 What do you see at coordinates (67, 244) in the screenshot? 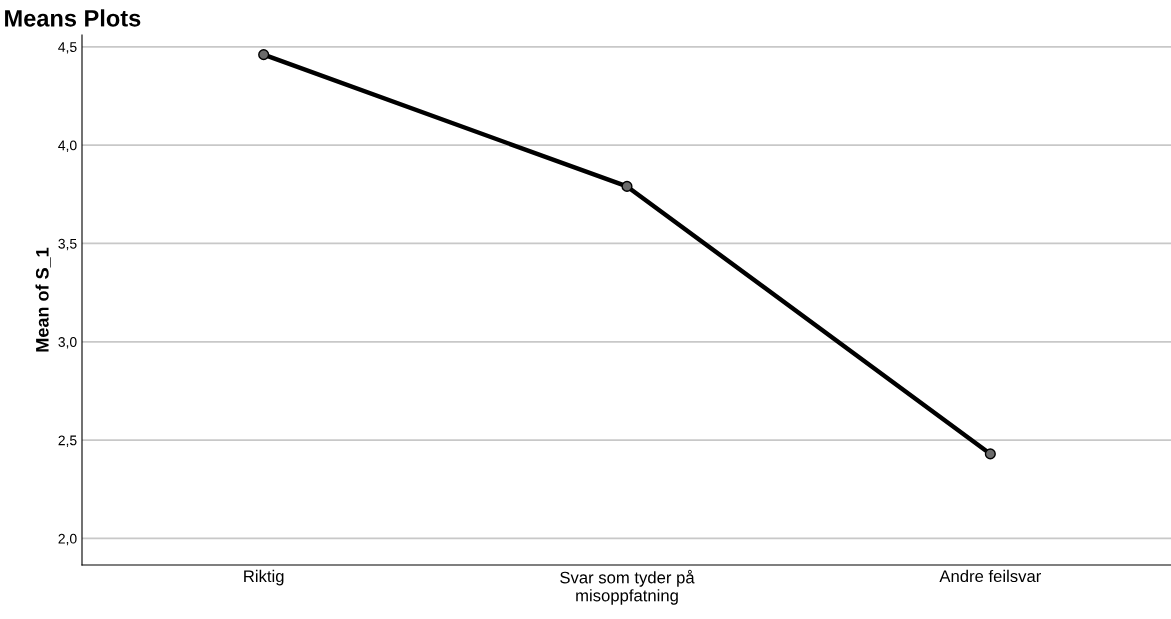
I see `y-tick-label: 3,5` at bounding box center [67, 244].